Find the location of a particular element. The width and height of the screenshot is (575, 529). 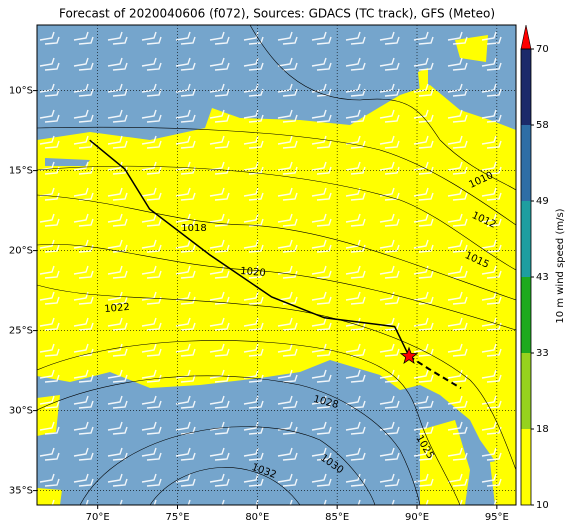

x-tick-label: 85°E is located at coordinates (337, 517).